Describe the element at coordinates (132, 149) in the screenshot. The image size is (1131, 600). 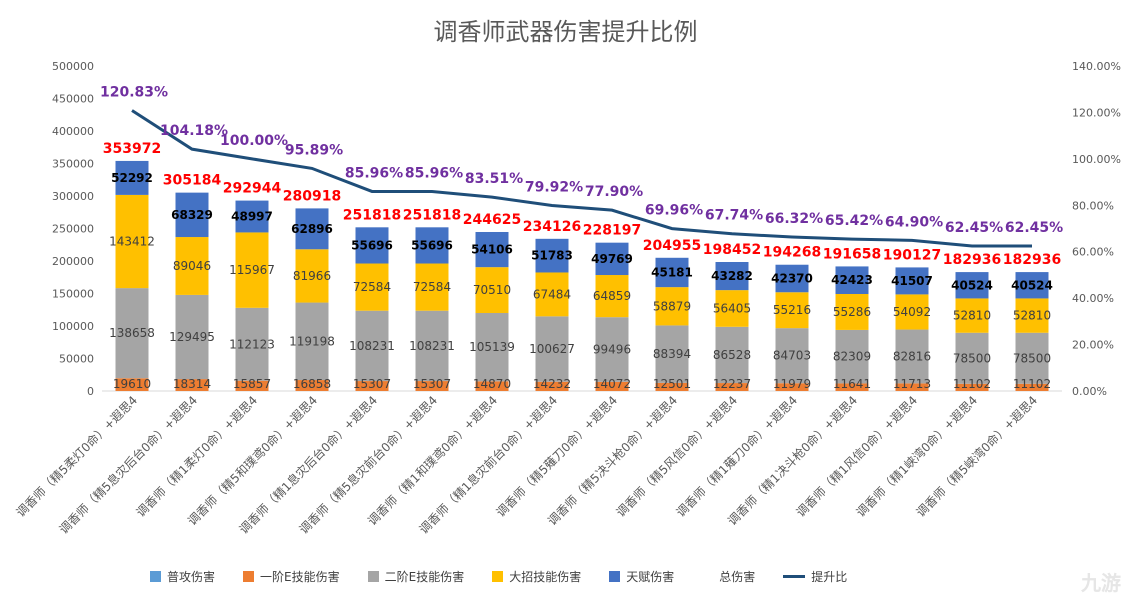
I see `total-value-label: 353972` at that location.